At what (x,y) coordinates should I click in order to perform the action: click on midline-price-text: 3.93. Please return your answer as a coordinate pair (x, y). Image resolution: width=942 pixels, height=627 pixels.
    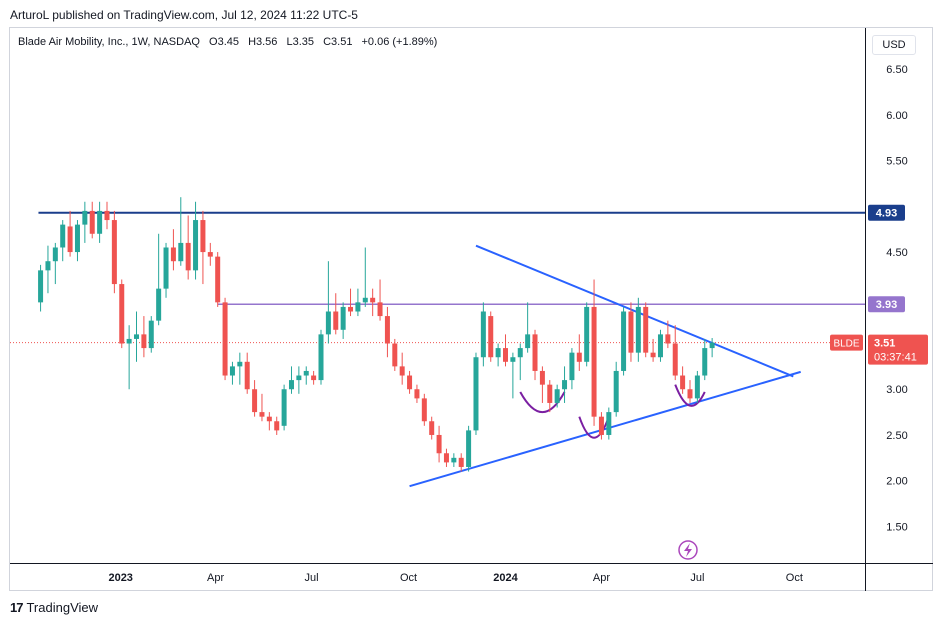
    Looking at the image, I should click on (886, 305).